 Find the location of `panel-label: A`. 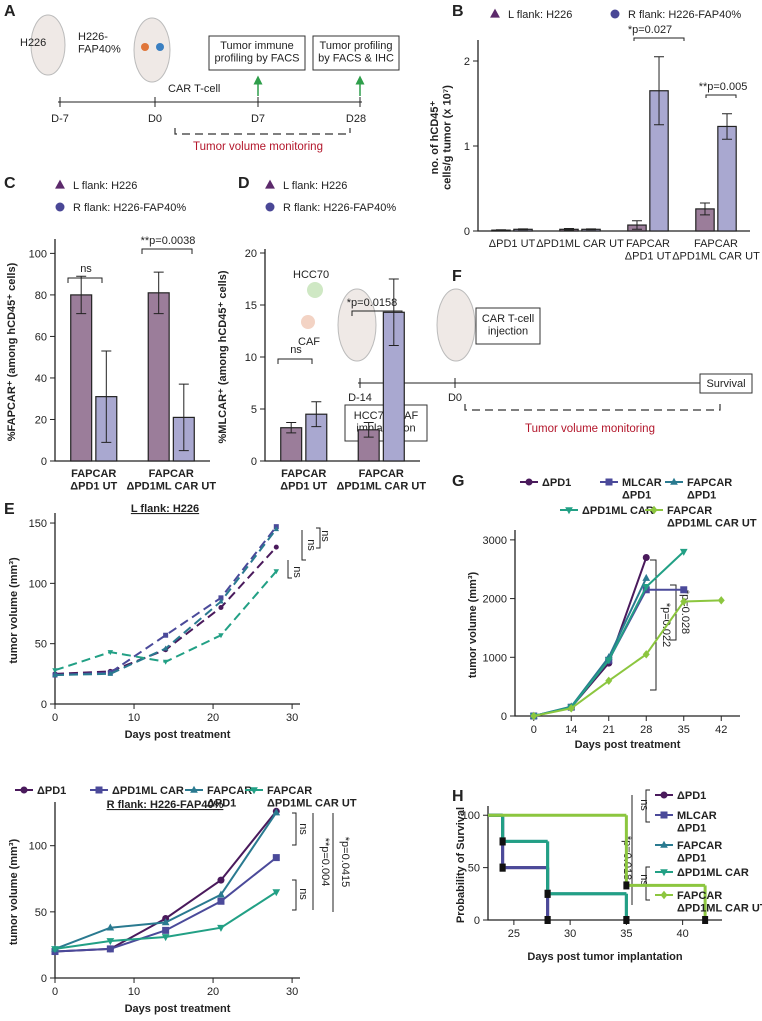

panel-label: A is located at coordinates (10, 11).